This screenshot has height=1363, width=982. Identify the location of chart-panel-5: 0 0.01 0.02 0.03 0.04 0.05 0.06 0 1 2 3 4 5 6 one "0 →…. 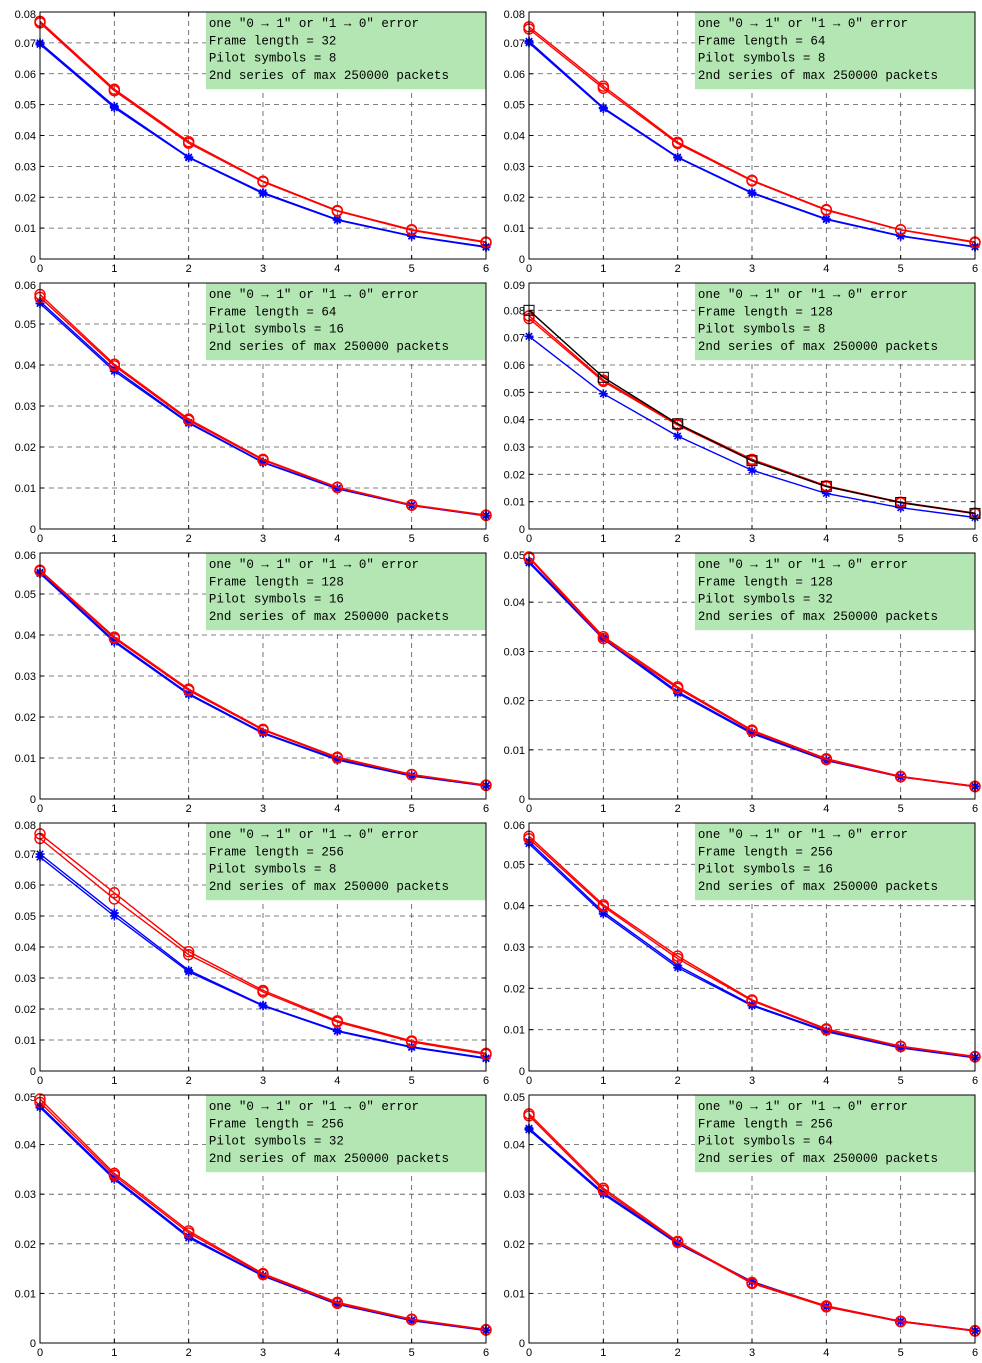
(253, 682).